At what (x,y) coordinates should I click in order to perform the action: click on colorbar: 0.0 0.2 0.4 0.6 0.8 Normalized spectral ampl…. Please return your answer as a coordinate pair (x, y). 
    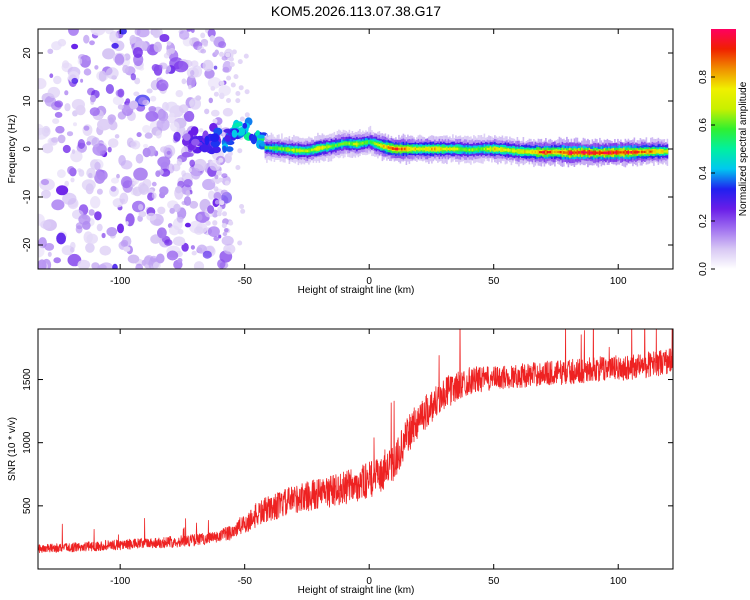
    Looking at the image, I should click on (723, 152).